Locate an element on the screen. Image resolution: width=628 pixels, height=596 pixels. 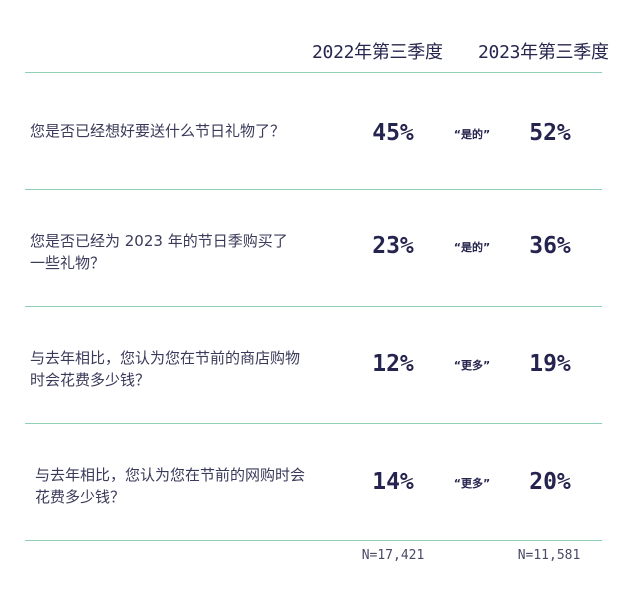
value-2022-row-1: 45% is located at coordinates (393, 133).